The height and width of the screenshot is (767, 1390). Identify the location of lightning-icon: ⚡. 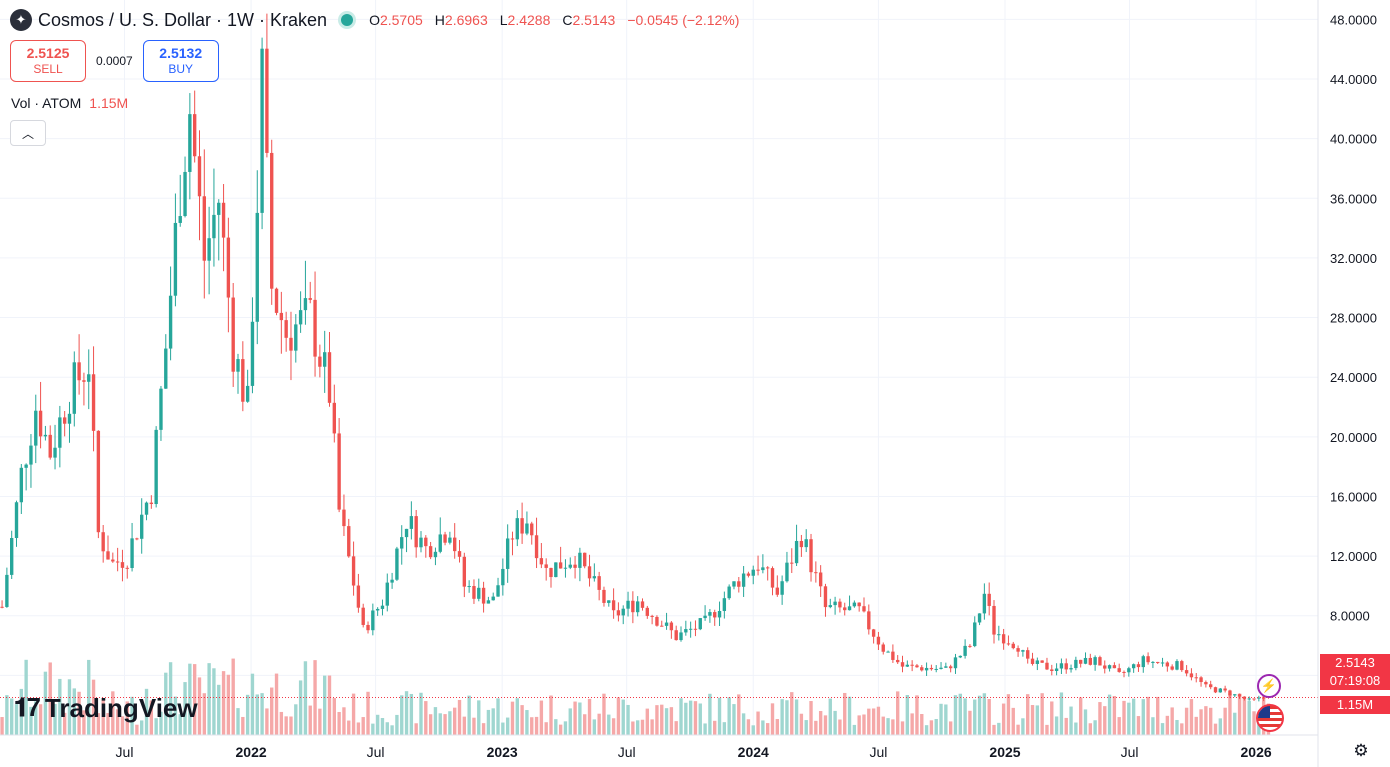
(1269, 686).